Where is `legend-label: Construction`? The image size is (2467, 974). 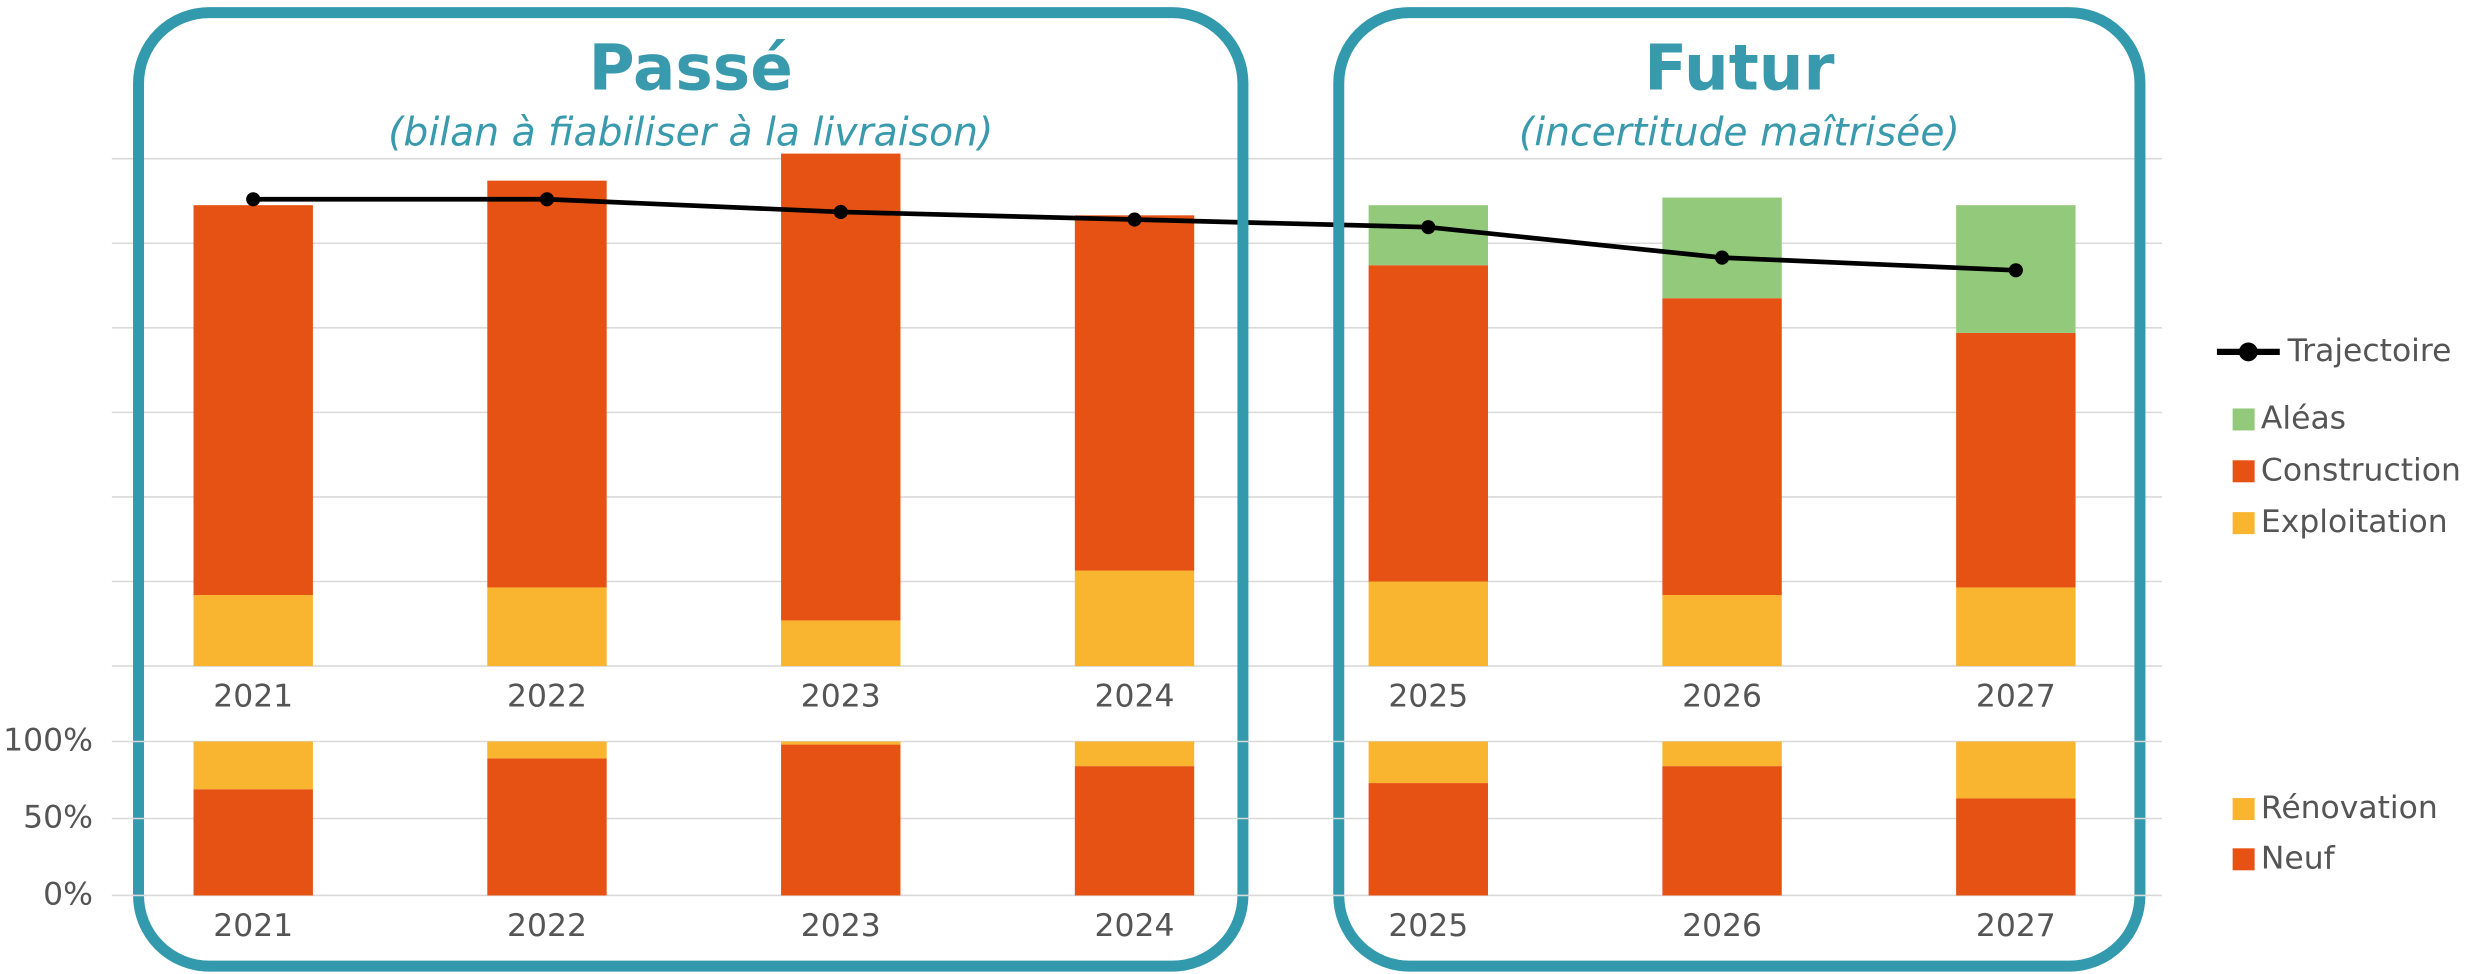
legend-label: Construction is located at coordinates (2361, 470).